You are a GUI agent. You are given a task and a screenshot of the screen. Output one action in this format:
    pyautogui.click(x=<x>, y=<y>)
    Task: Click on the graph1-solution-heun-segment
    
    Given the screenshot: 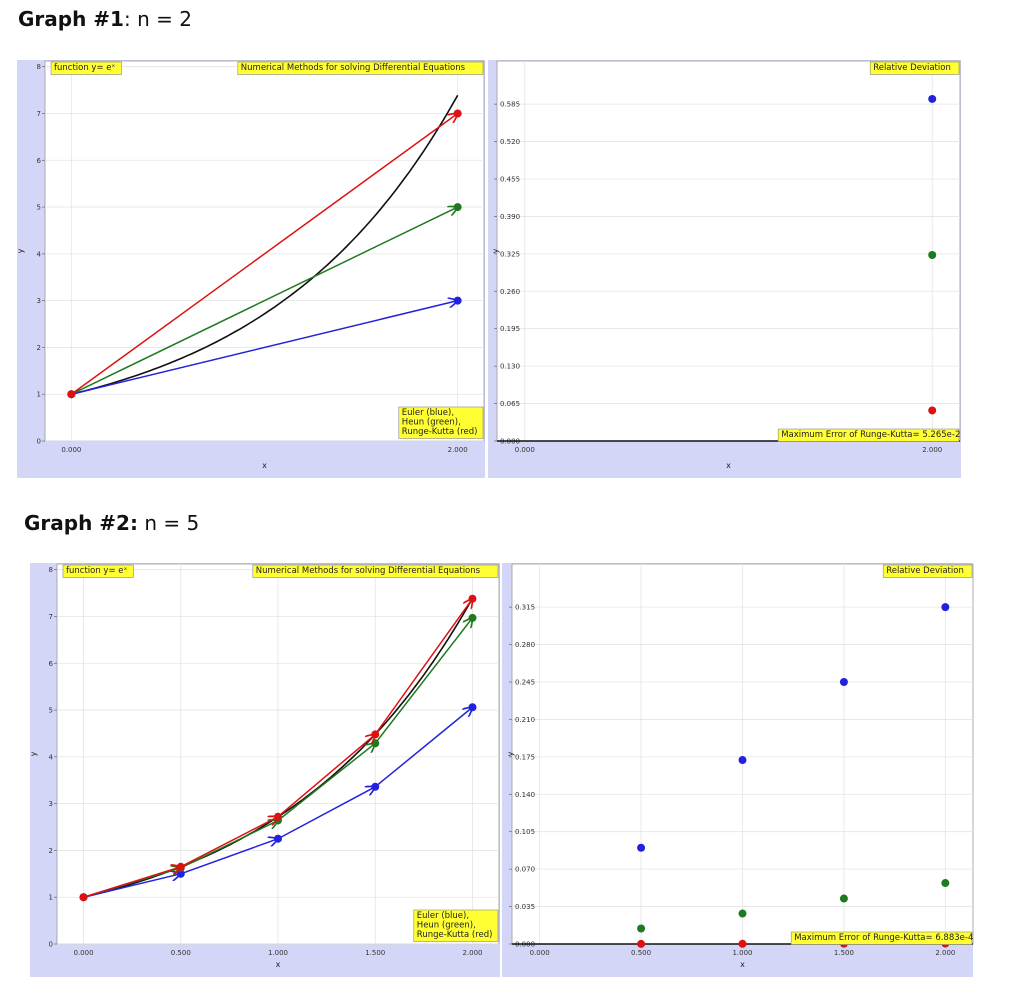 What is the action you would take?
    pyautogui.click(x=264, y=301)
    